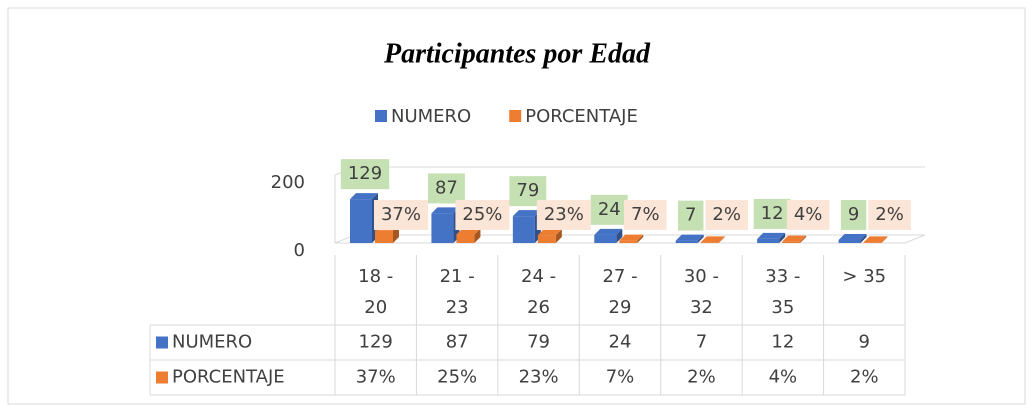  I want to click on table-cell: 79, so click(538, 342).